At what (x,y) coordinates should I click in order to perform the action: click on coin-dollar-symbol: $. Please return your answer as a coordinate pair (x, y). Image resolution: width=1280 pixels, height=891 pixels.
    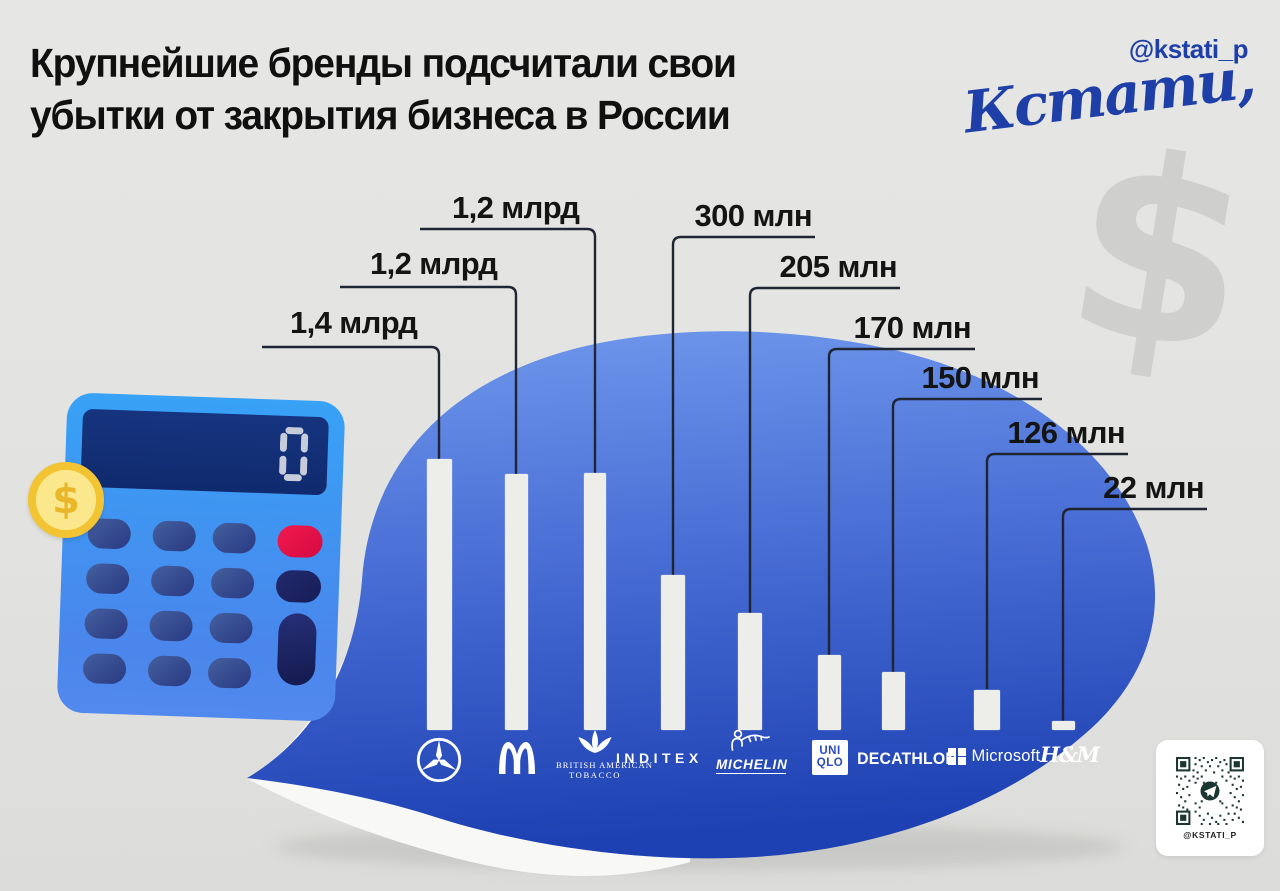
    Looking at the image, I should click on (66, 500).